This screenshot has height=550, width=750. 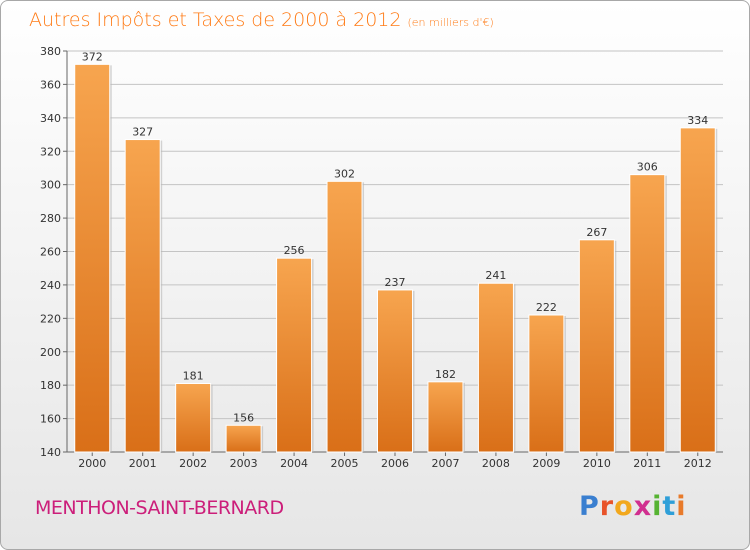 I want to click on bar-2008, so click(x=495, y=367).